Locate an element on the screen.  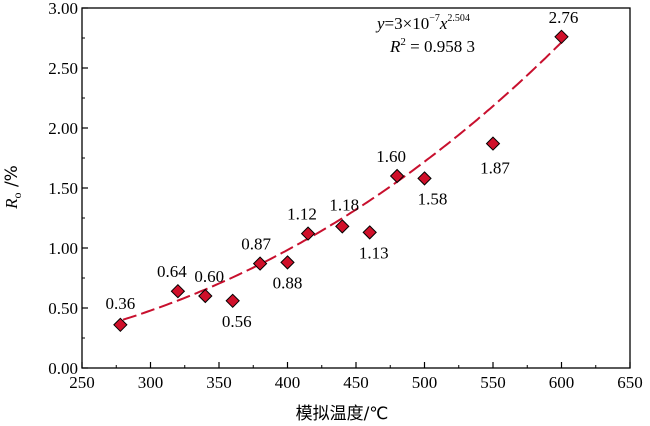
x-tick-label: 650 is located at coordinates (630, 382).